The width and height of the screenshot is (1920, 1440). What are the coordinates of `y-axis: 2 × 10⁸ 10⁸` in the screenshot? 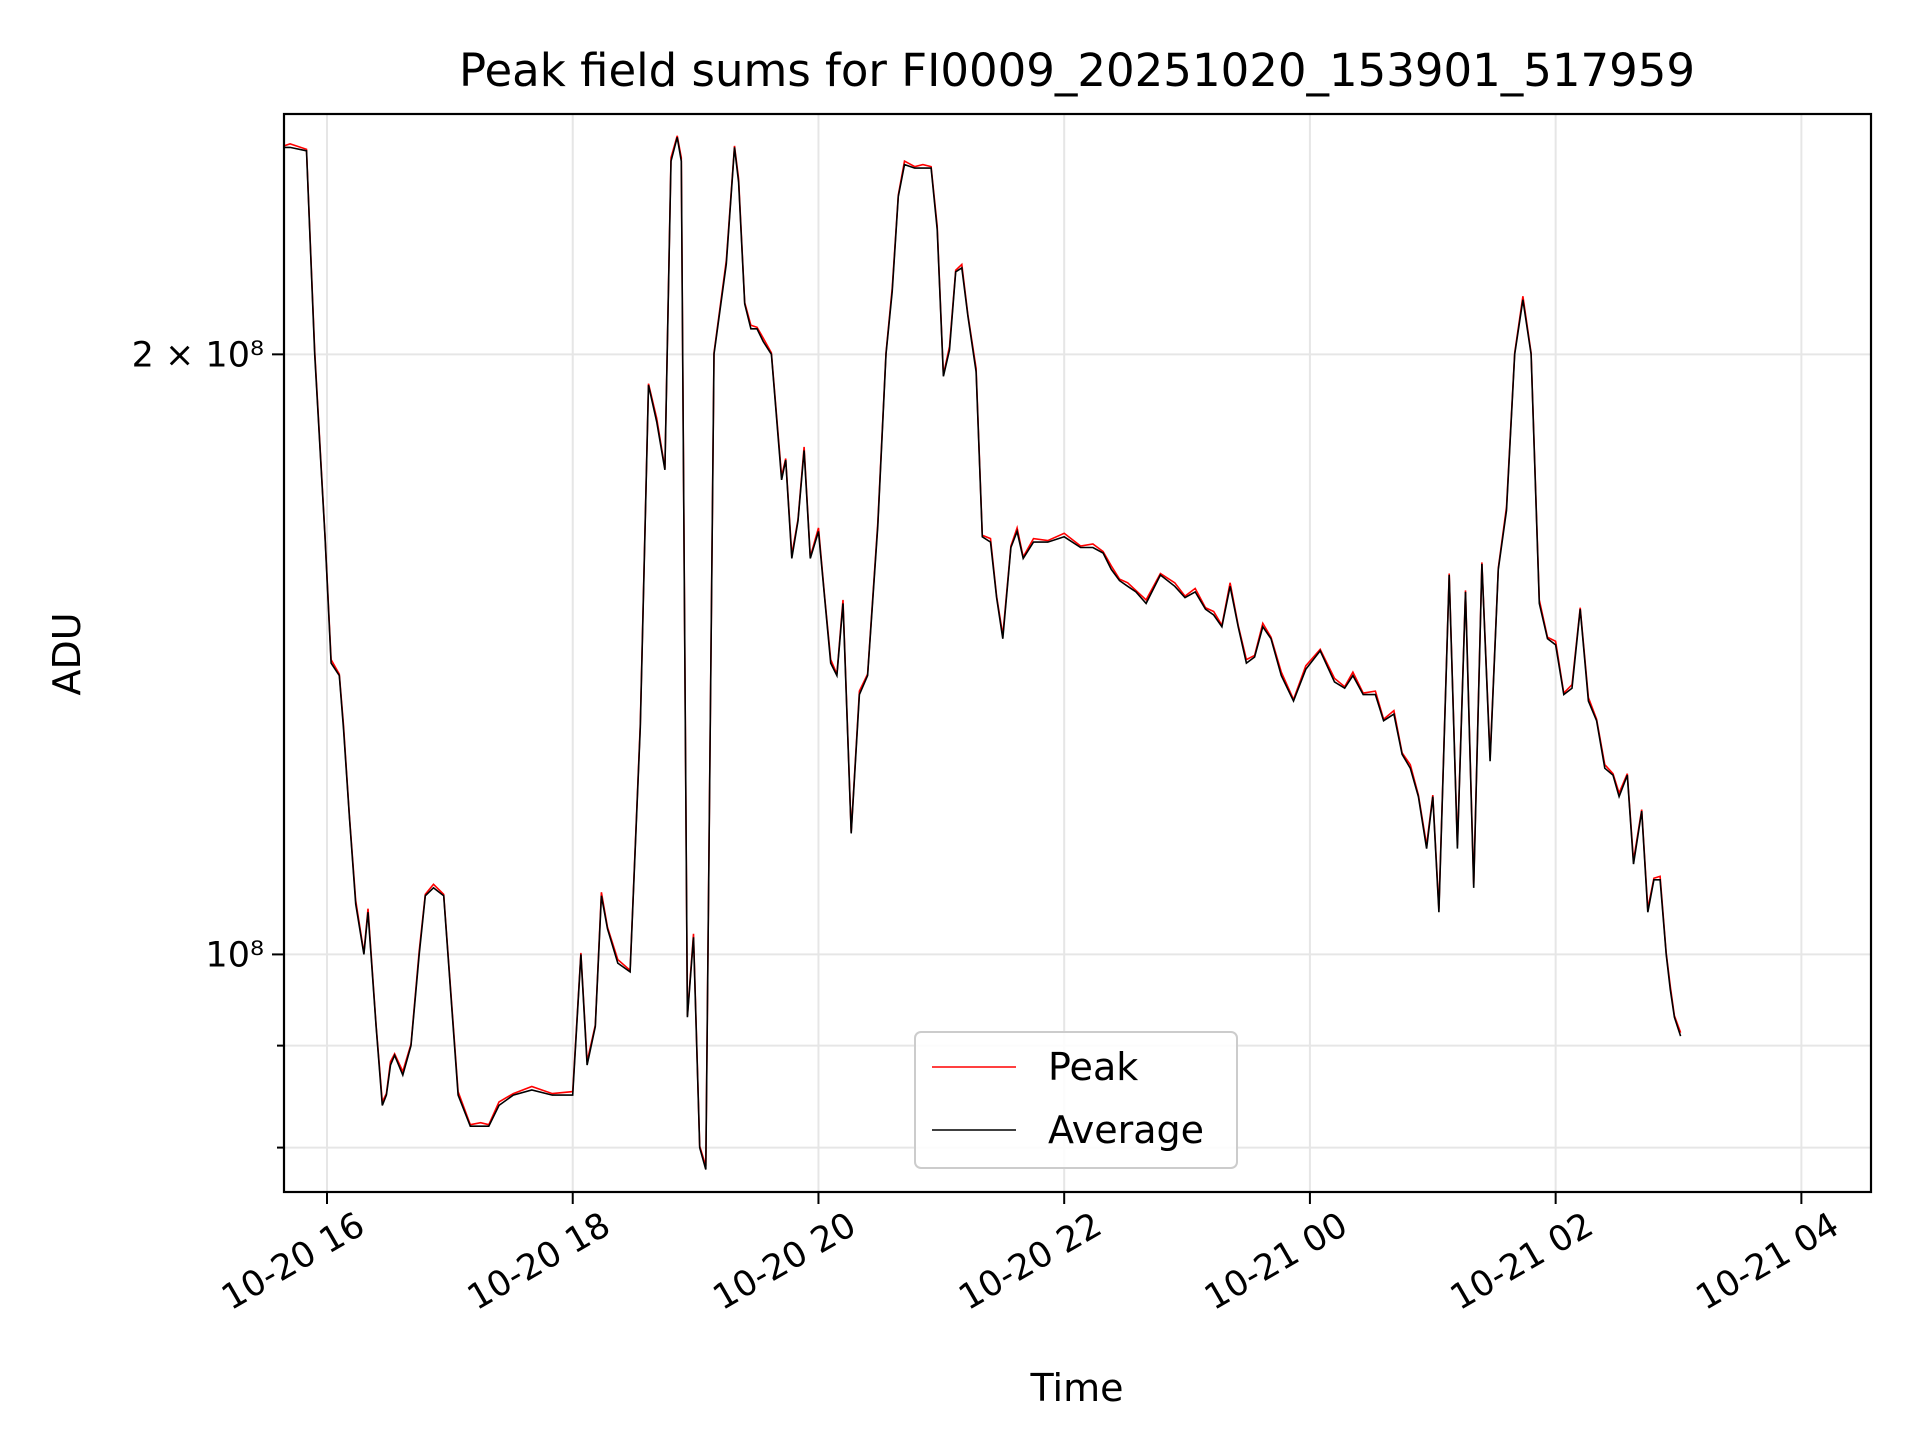 It's located at (208, 742).